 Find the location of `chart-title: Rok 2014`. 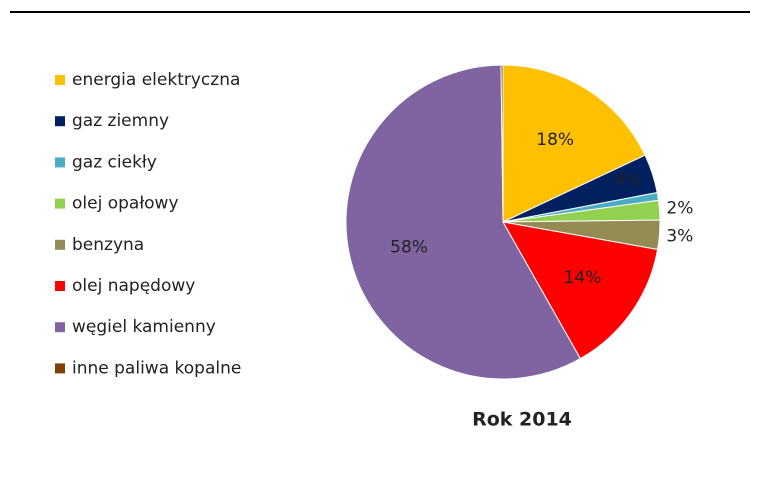

chart-title: Rok 2014 is located at coordinates (522, 420).